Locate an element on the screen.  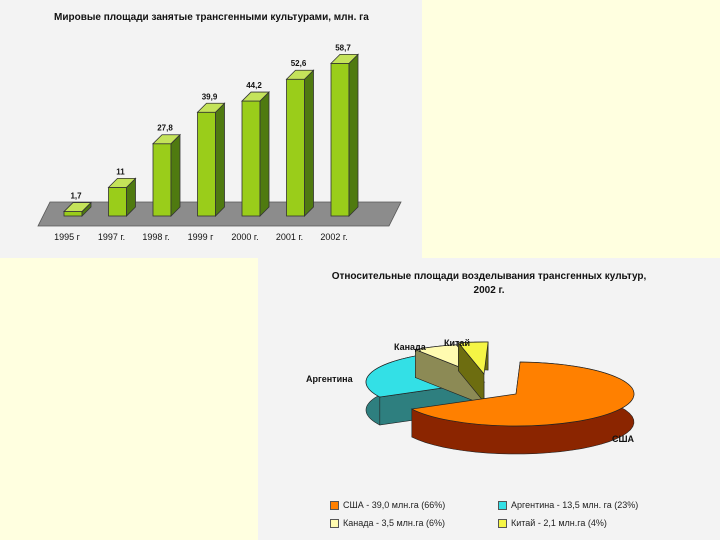
legend-label-argentina: Аргентина - 13,5 млн. га (23%) is located at coordinates (575, 505).